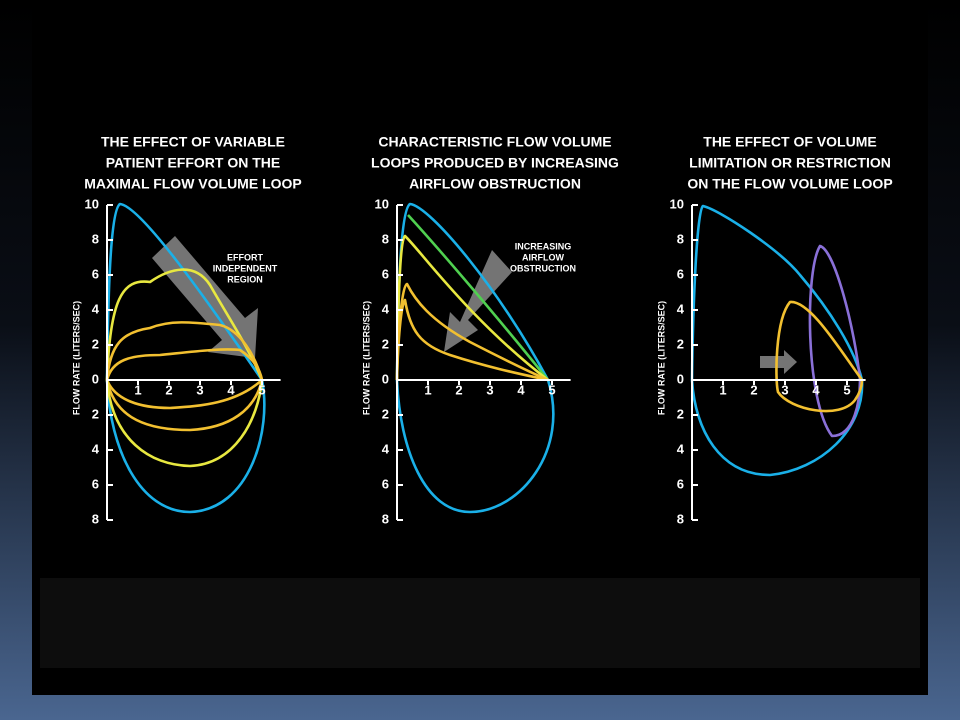 The height and width of the screenshot is (720, 960). I want to click on annotation: INCREASING, so click(543, 246).